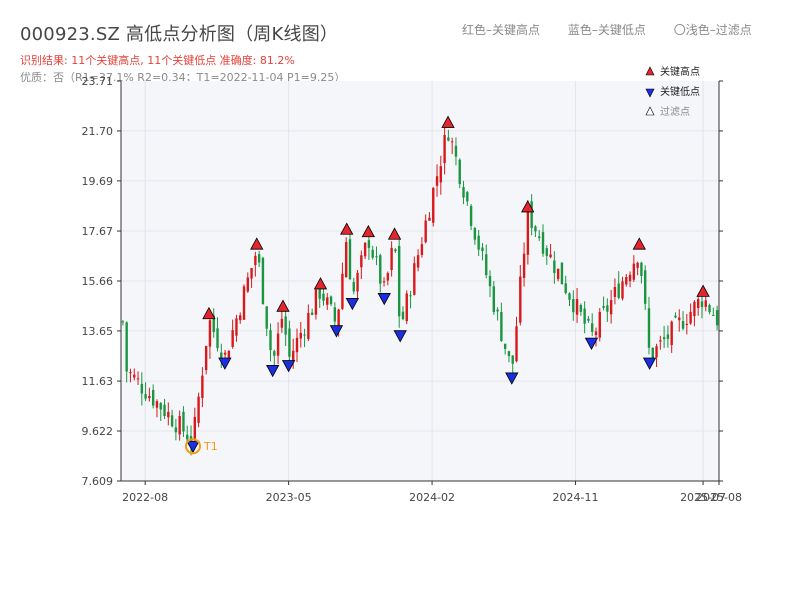 The height and width of the screenshot is (600, 800). I want to click on x-tick-label: 2024-02, so click(432, 497).